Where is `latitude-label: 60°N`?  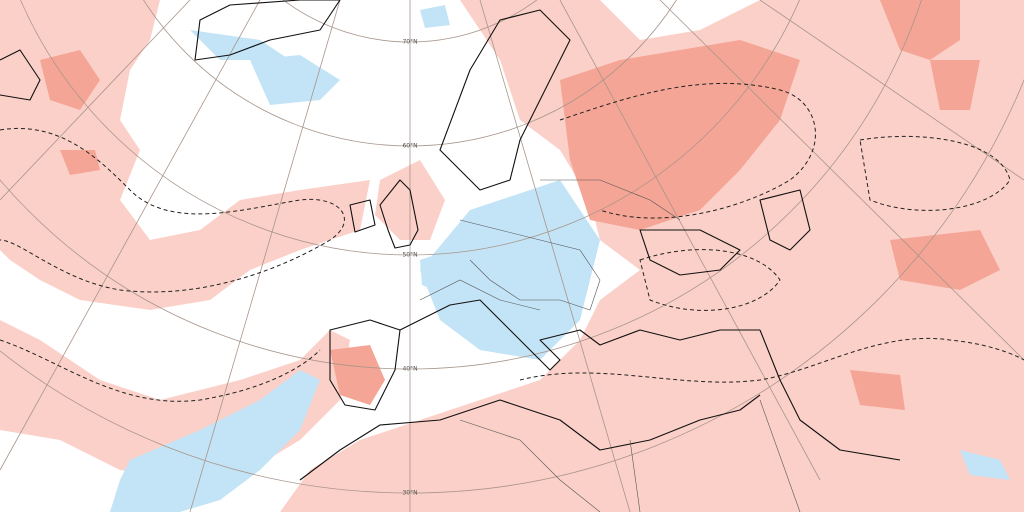
latitude-label: 60°N is located at coordinates (409, 146).